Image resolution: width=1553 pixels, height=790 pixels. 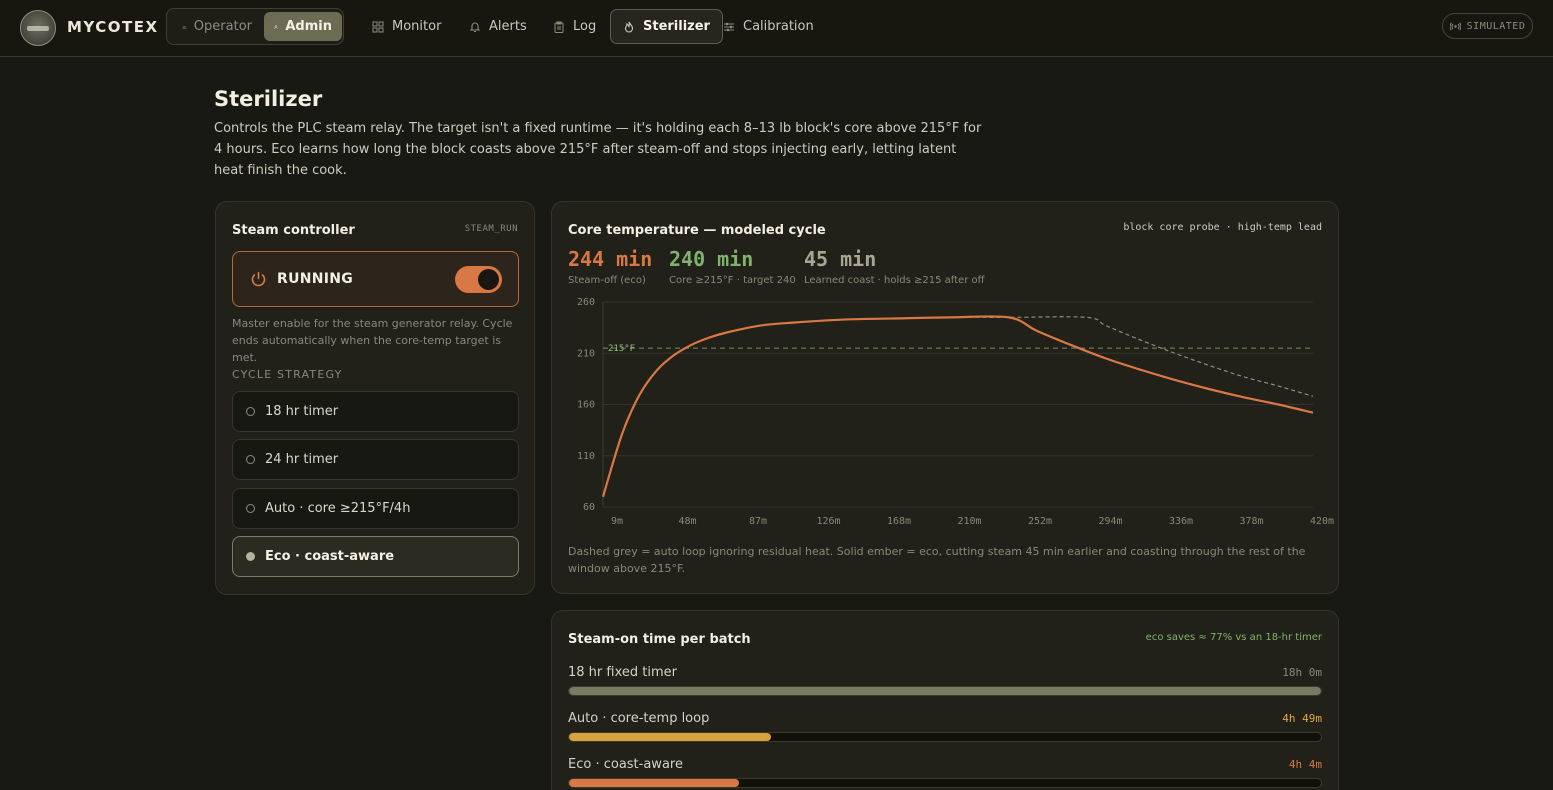 I want to click on nav-calibration: Calibration, so click(x=768, y=26).